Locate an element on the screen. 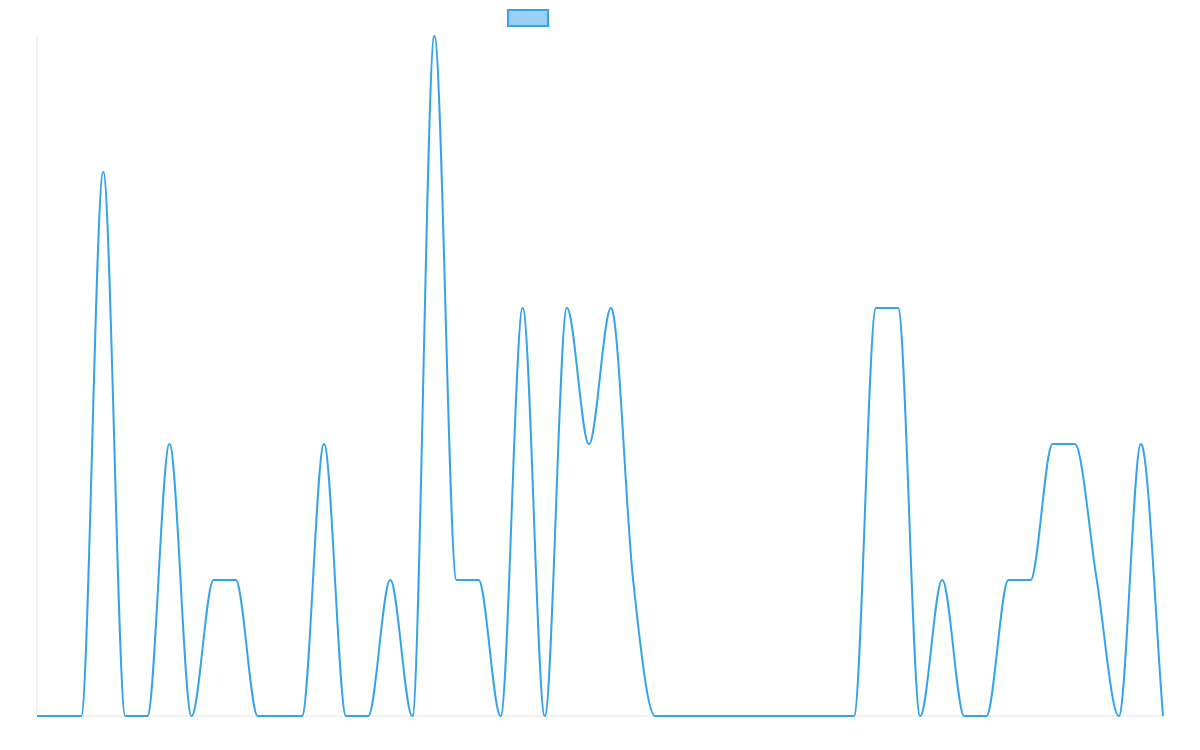  legend is located at coordinates (528, 18).